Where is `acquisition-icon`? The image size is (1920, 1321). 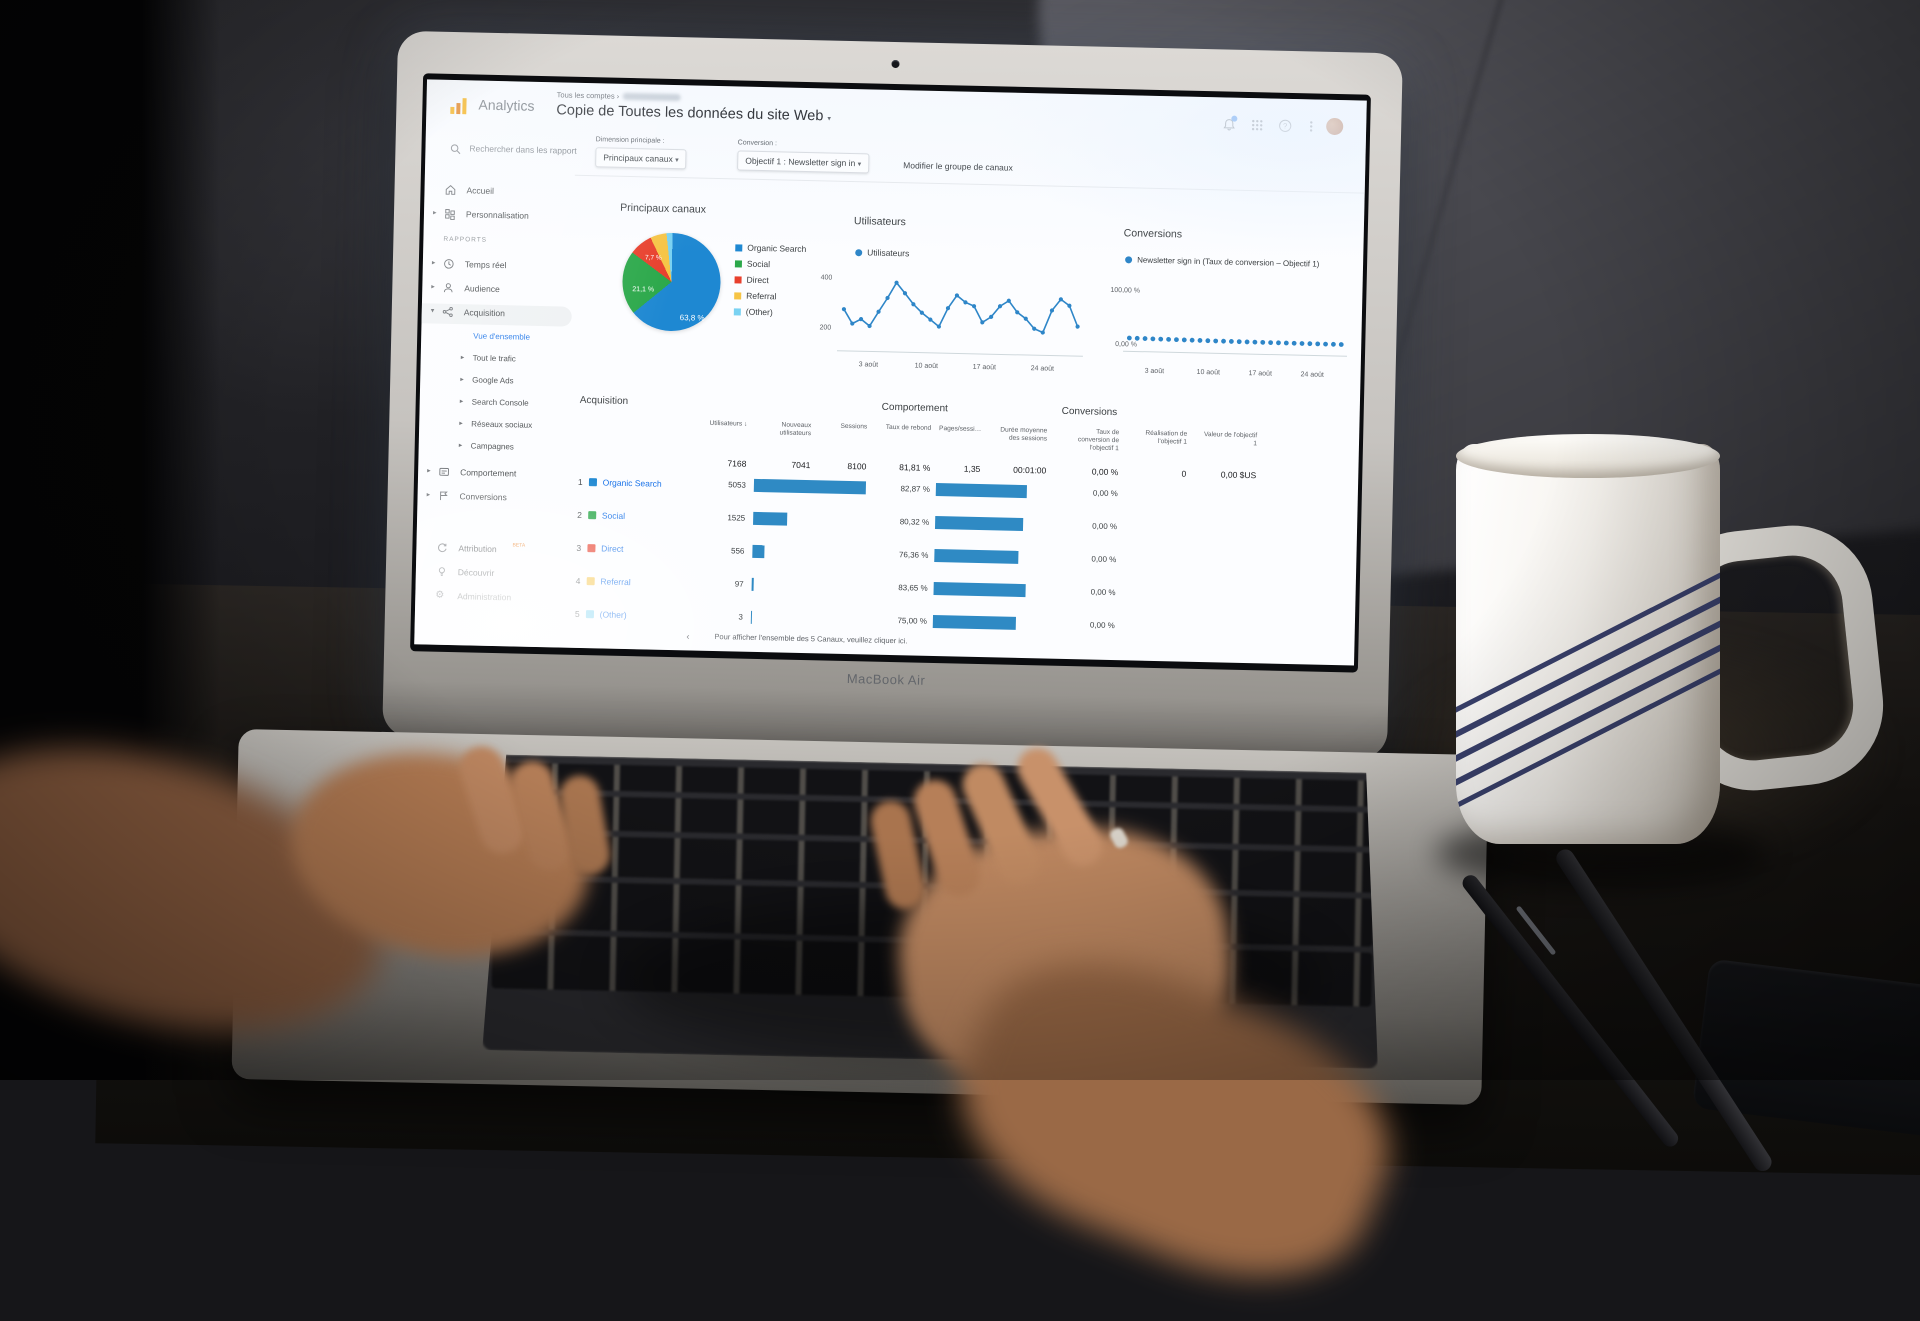
acquisition-icon is located at coordinates (448, 312).